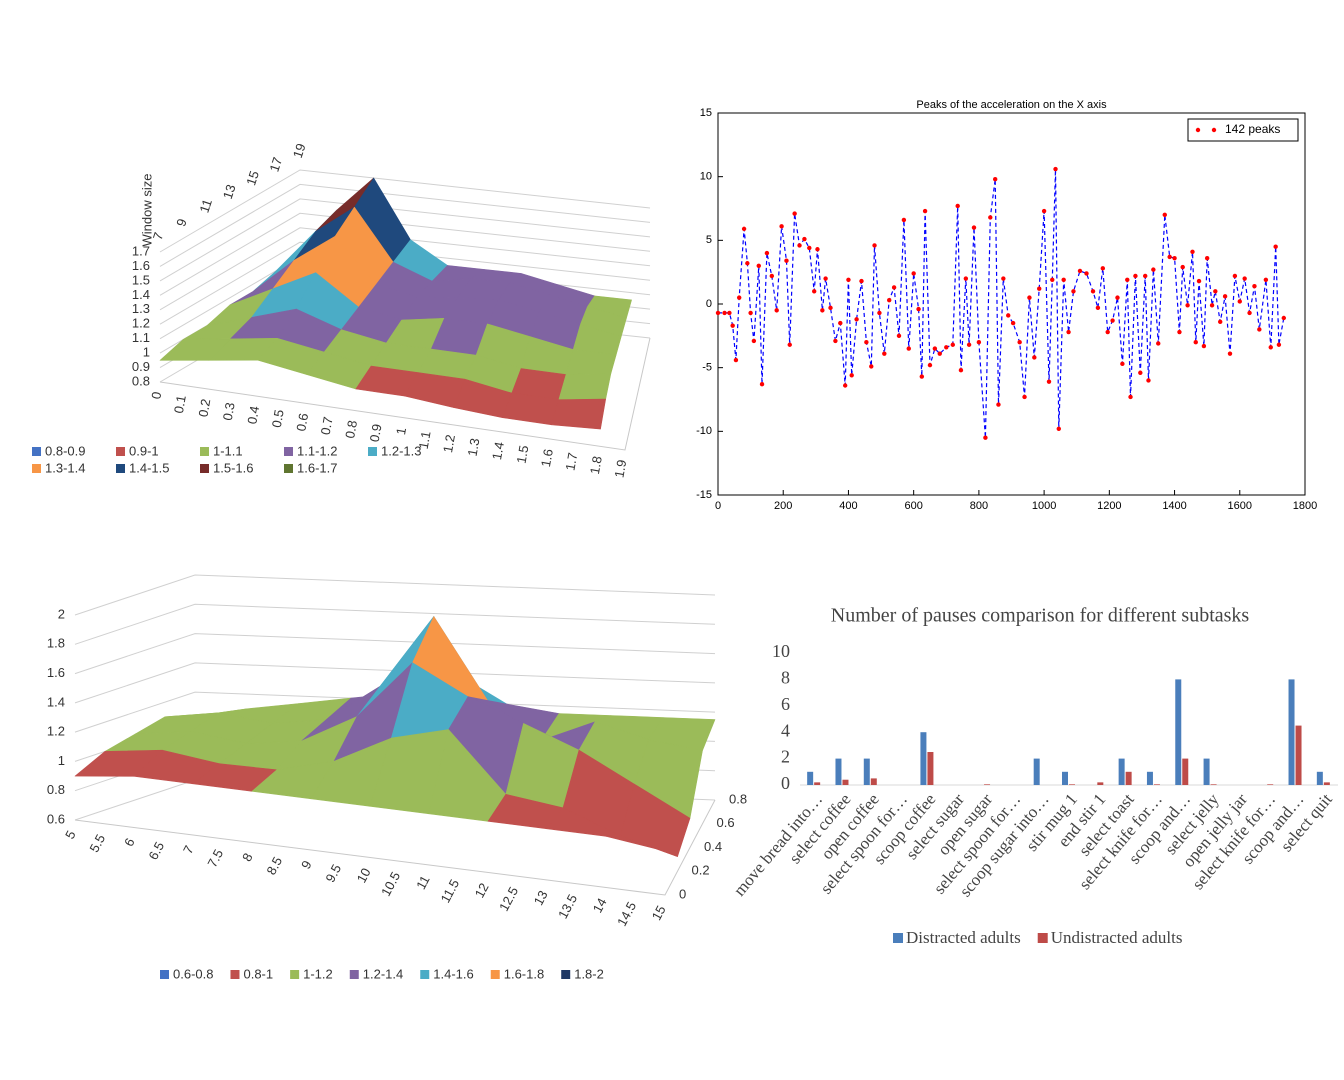 The image size is (1344, 1080). I want to click on legend-label: 1.8-2, so click(589, 973).